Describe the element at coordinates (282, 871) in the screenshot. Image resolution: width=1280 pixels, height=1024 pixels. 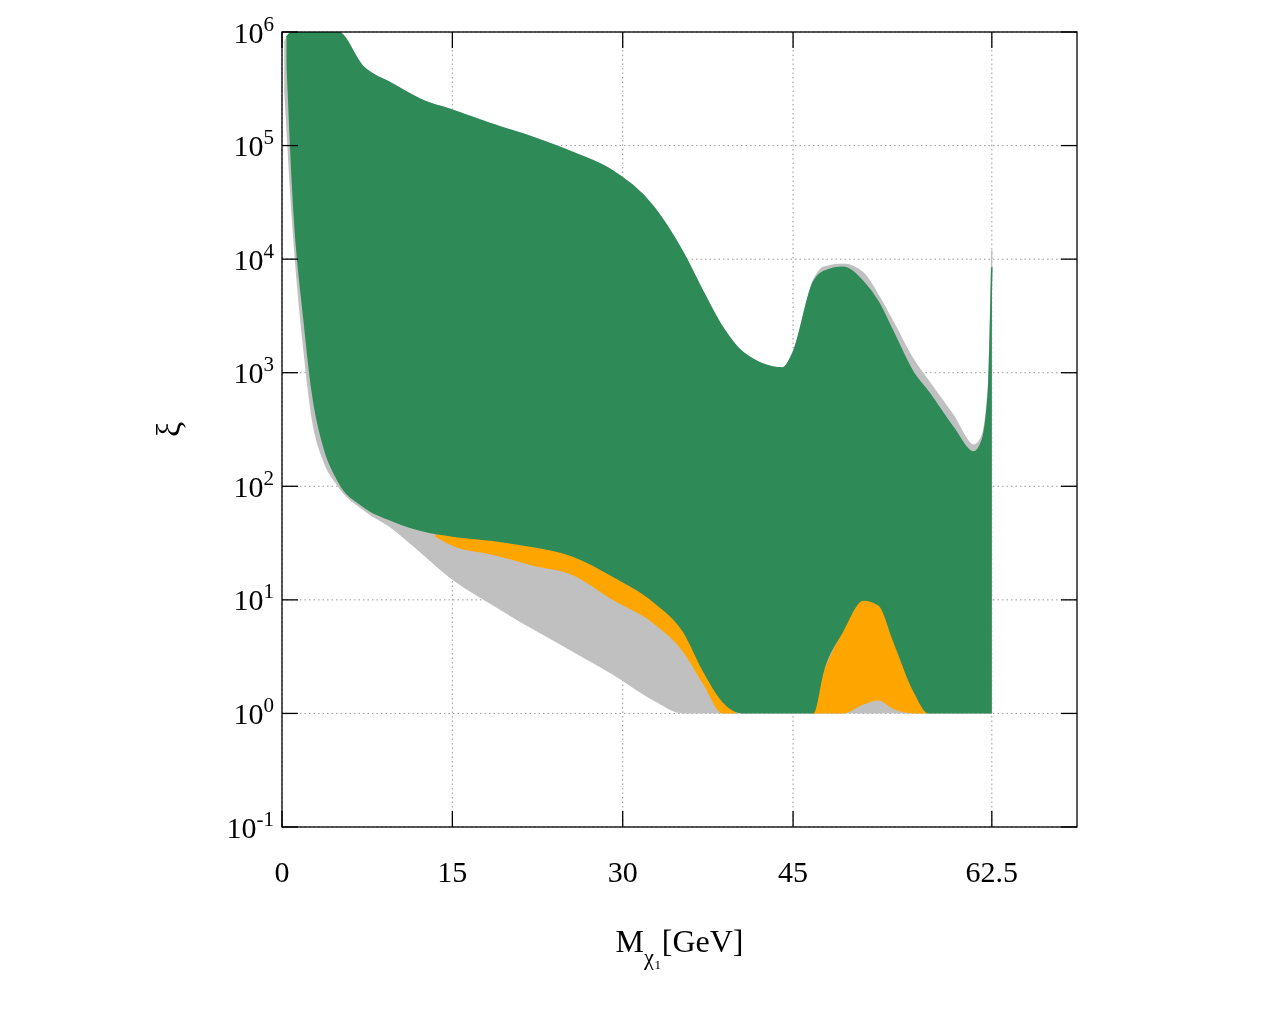
I see `x-tick-label: 0` at that location.